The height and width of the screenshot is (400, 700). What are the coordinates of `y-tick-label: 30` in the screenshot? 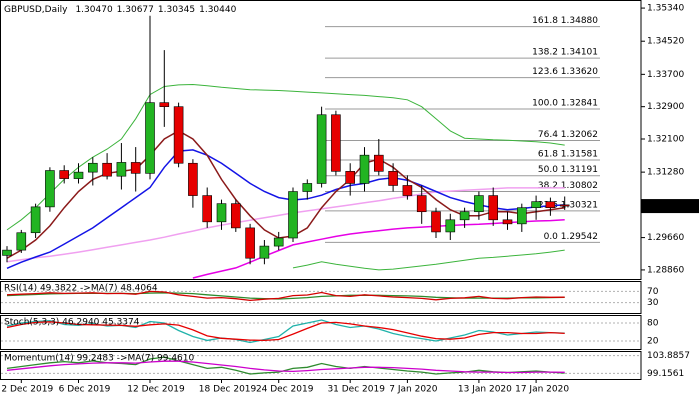 It's located at (653, 303).